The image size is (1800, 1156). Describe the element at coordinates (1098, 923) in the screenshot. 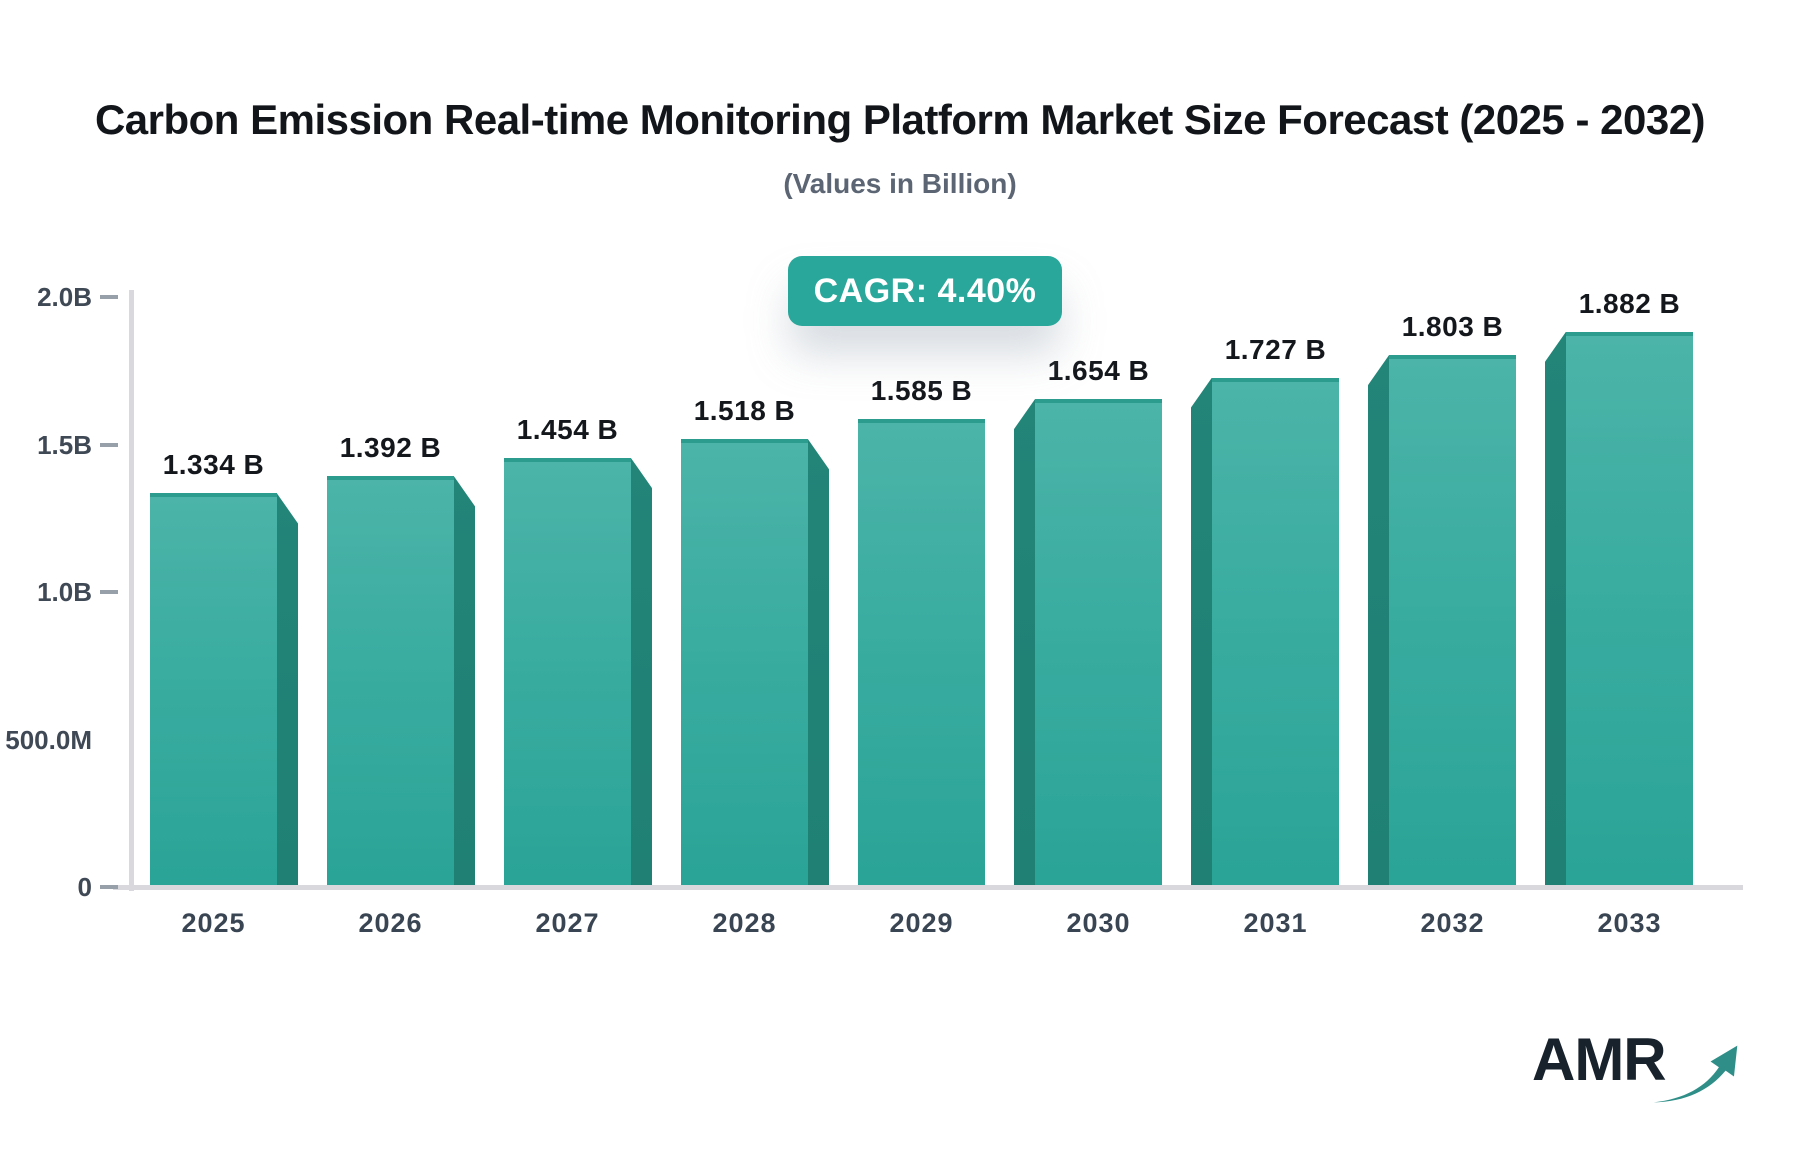

I see `x-tick-label: 2030` at that location.